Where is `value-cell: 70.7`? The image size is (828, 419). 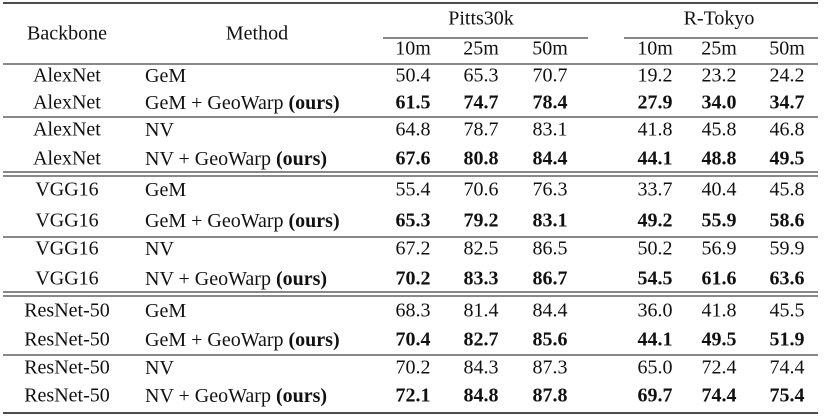 value-cell: 70.7 is located at coordinates (550, 76).